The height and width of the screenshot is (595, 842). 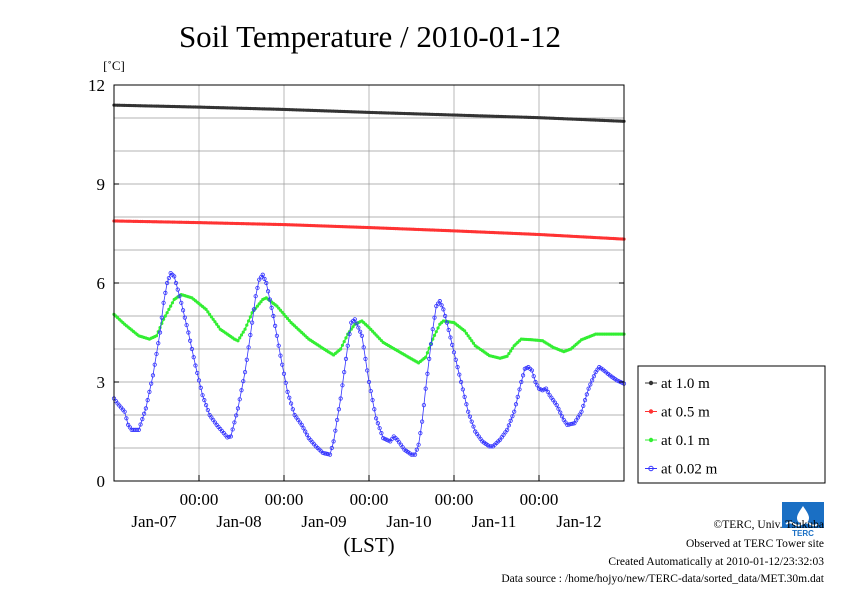 I want to click on legend-item: at 1.0 m, so click(x=677, y=384).